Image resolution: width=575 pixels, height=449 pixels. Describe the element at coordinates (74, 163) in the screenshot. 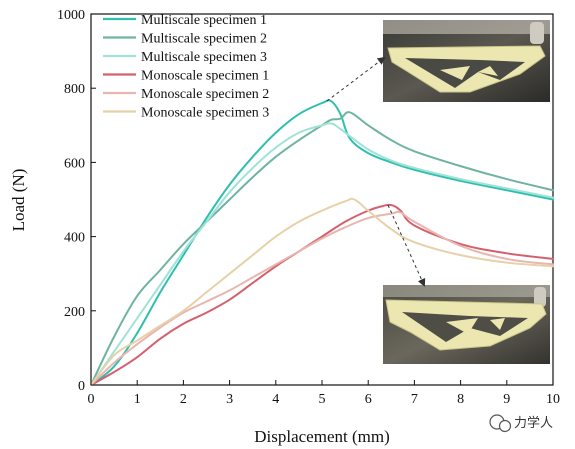

I see `y-tick-label: 600` at that location.